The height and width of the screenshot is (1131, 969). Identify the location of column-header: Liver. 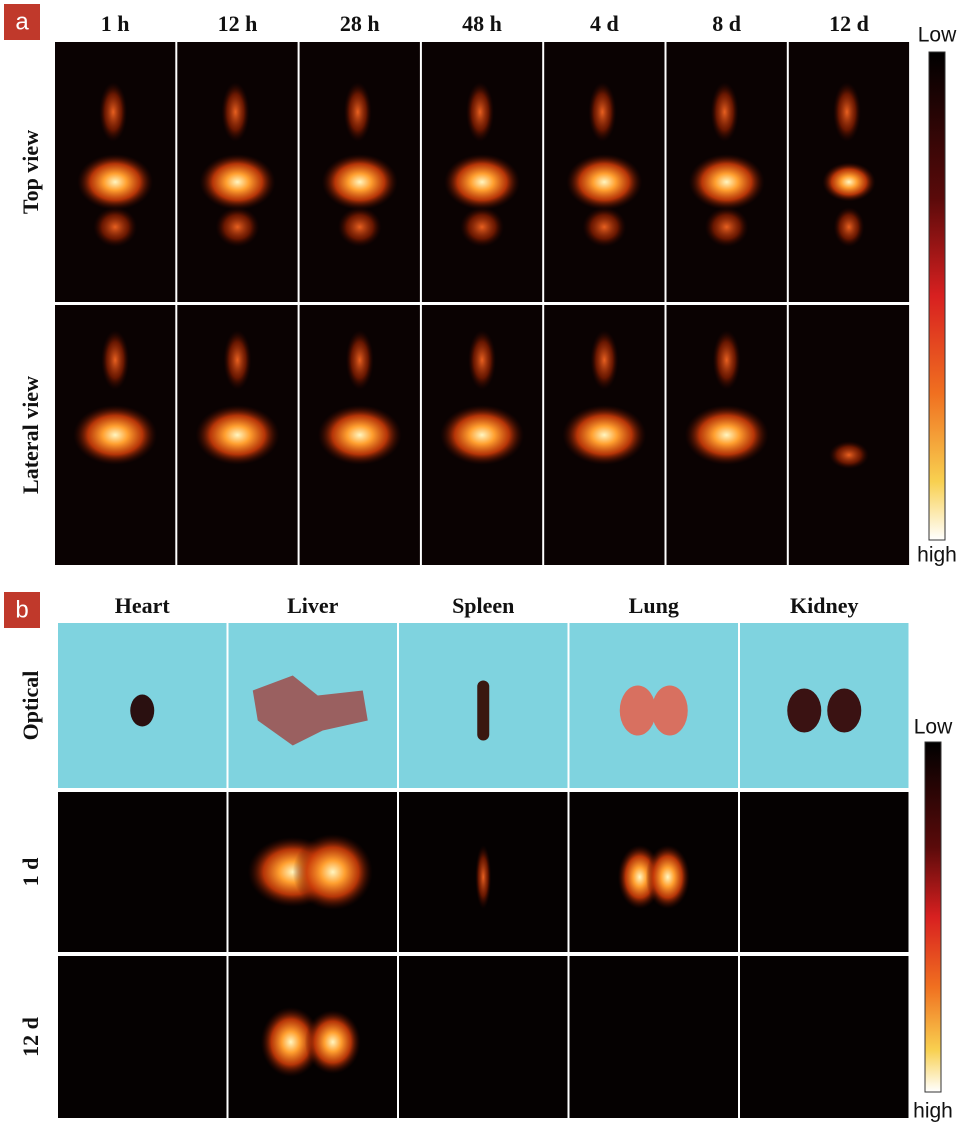
(313, 605).